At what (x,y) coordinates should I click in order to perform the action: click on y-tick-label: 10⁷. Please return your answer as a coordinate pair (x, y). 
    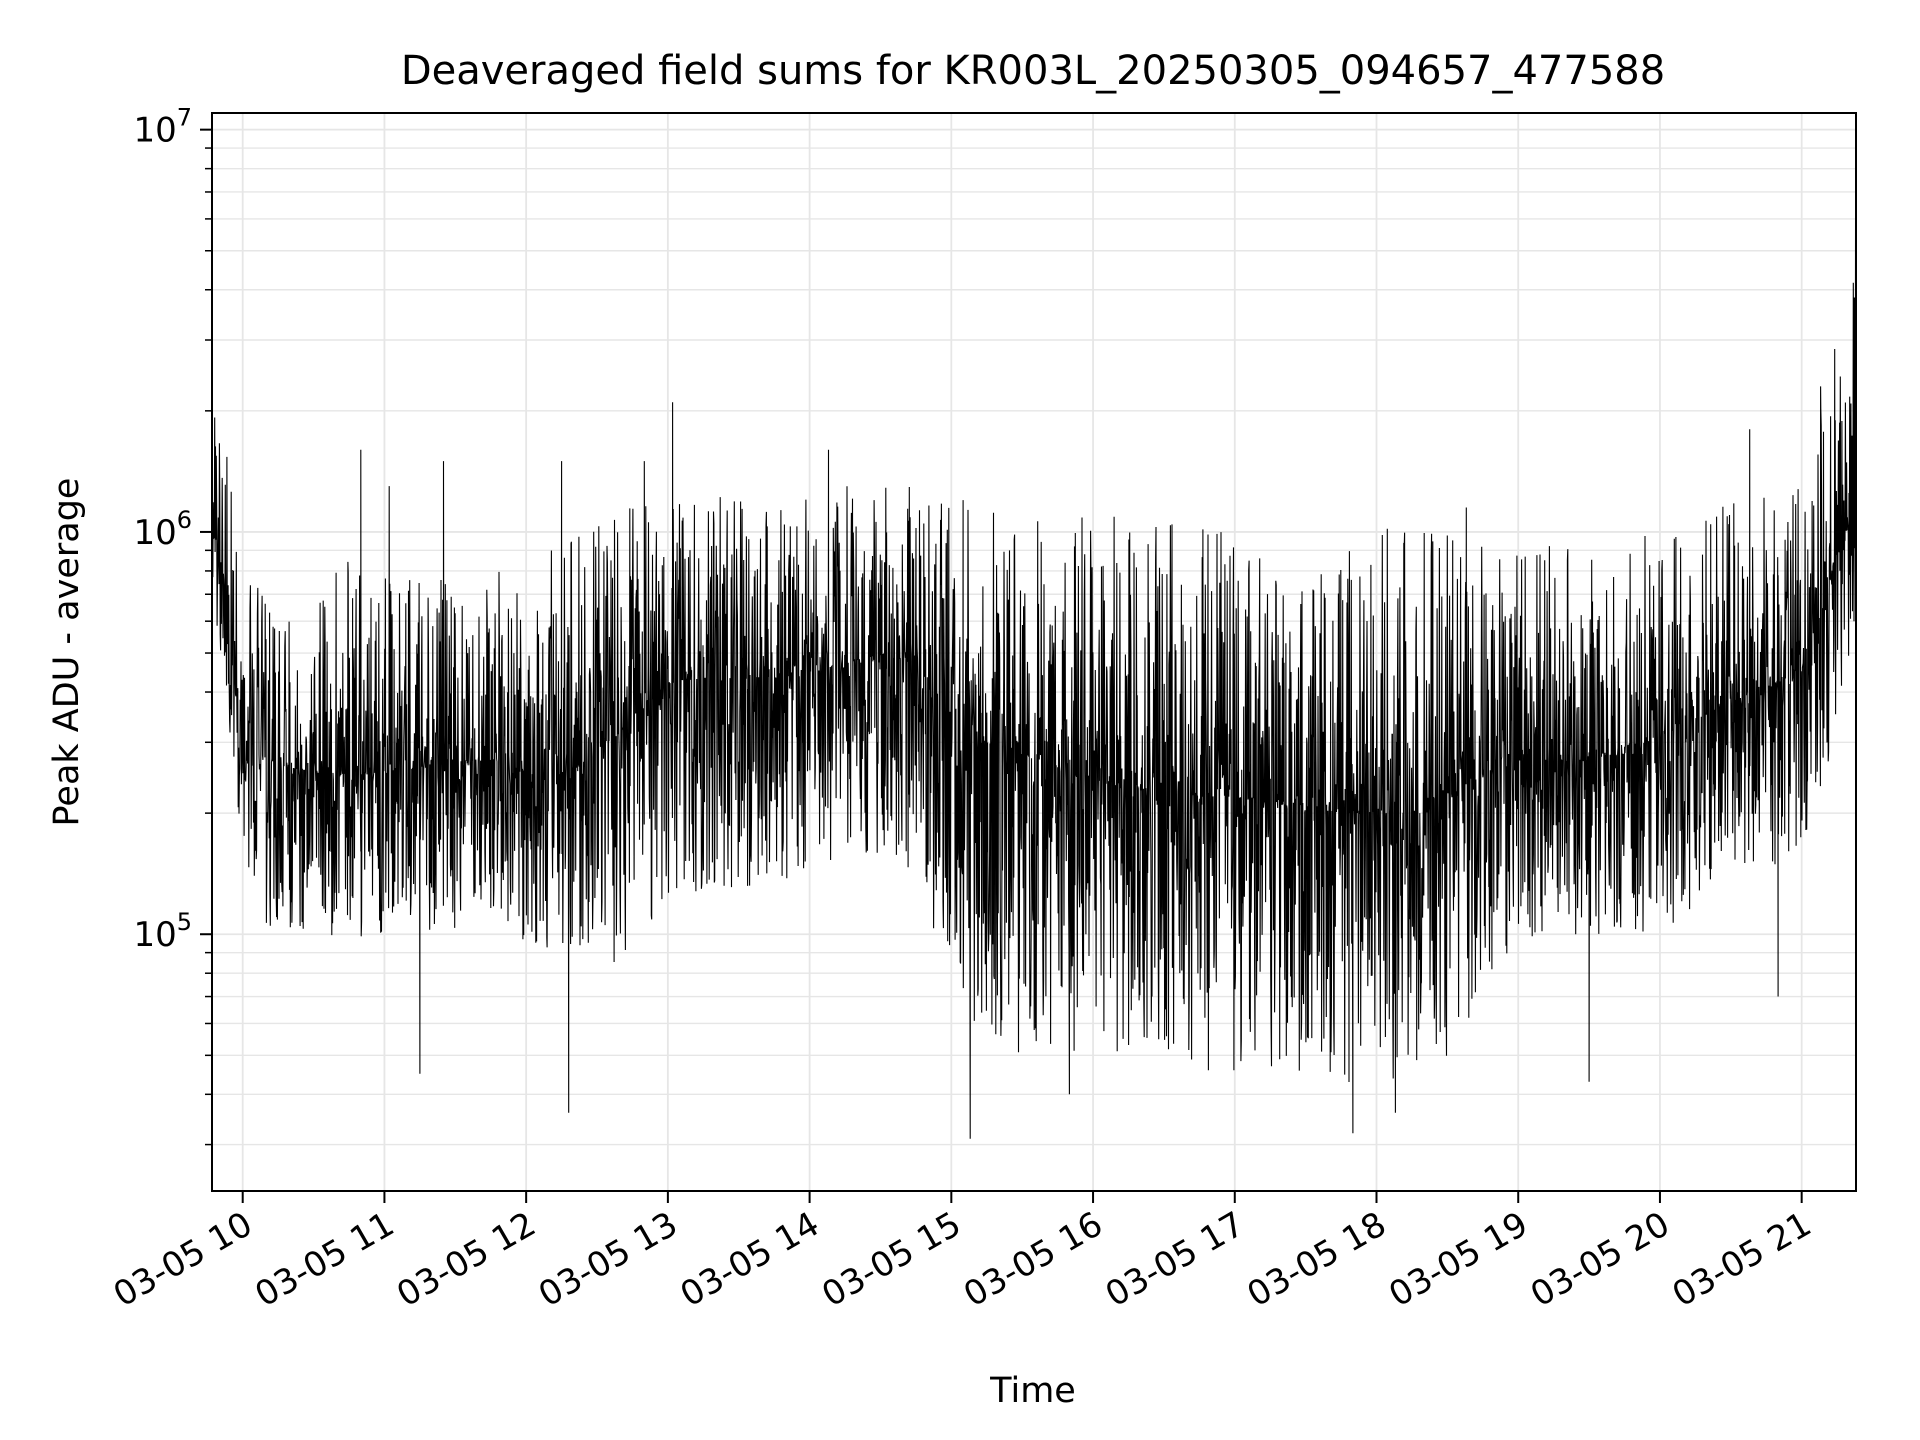
    Looking at the image, I should click on (162, 127).